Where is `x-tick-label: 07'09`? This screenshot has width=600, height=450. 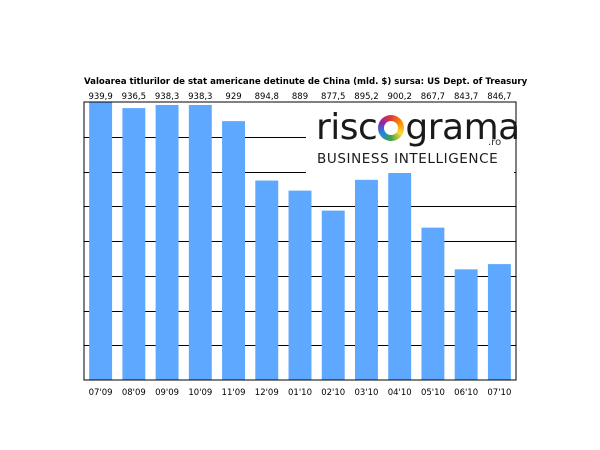
x-tick-label: 07'09 is located at coordinates (101, 393).